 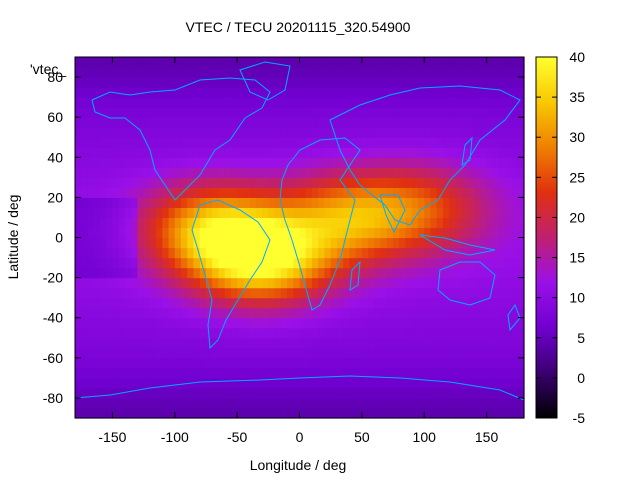 I want to click on x-tick-label: 0, so click(x=300, y=437).